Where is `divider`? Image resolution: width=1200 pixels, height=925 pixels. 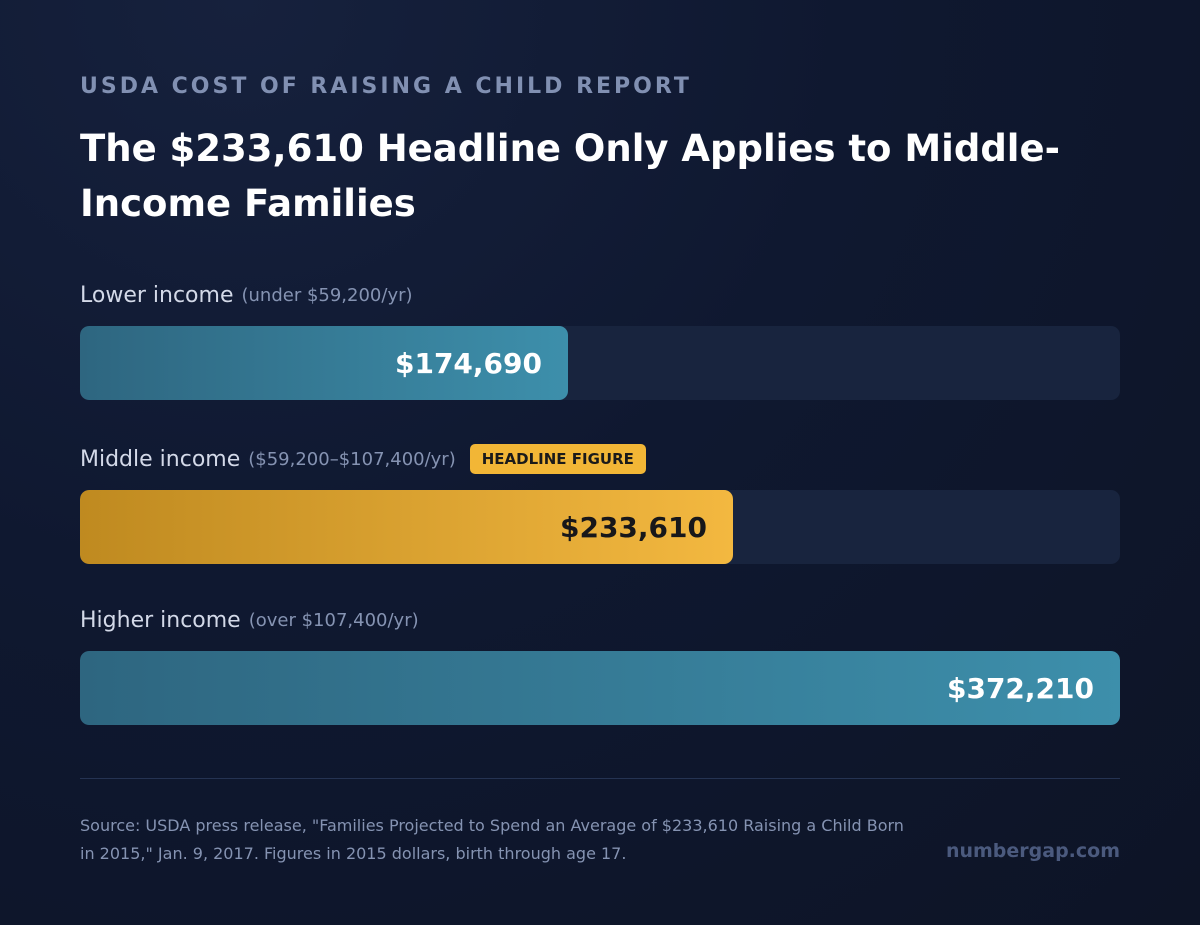 divider is located at coordinates (600, 778).